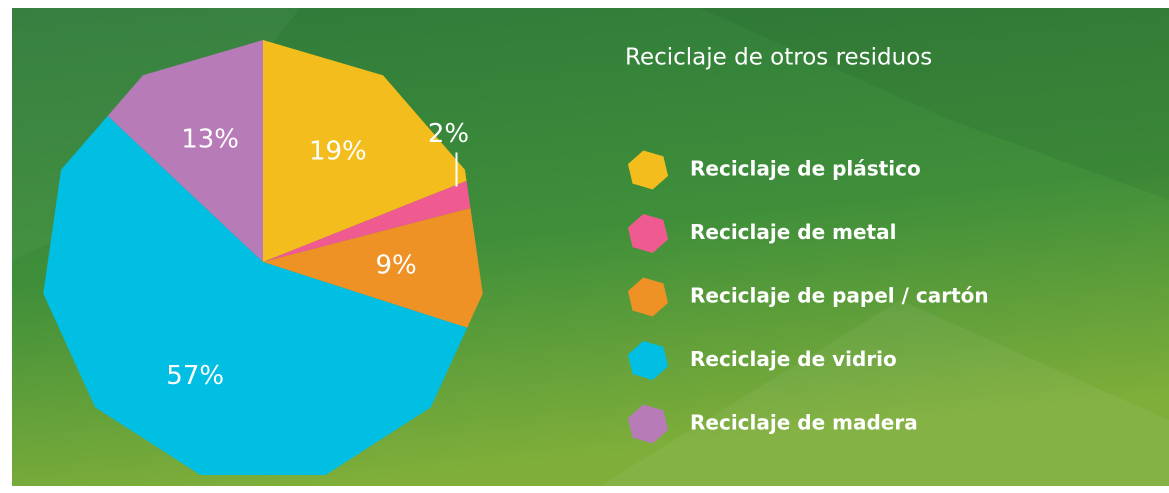 Image resolution: width=1169 pixels, height=493 pixels. Describe the element at coordinates (195, 376) in the screenshot. I see `data-label: 57%` at that location.